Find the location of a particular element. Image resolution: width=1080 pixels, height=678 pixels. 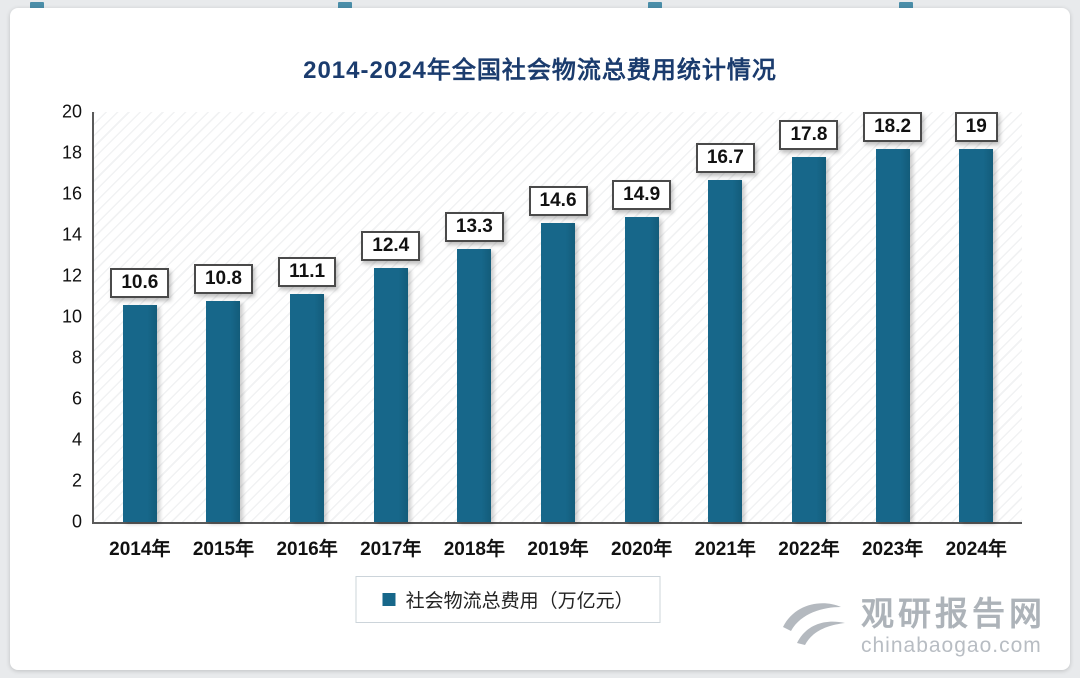

legend: 社会物流总费用（万亿元） is located at coordinates (508, 599).